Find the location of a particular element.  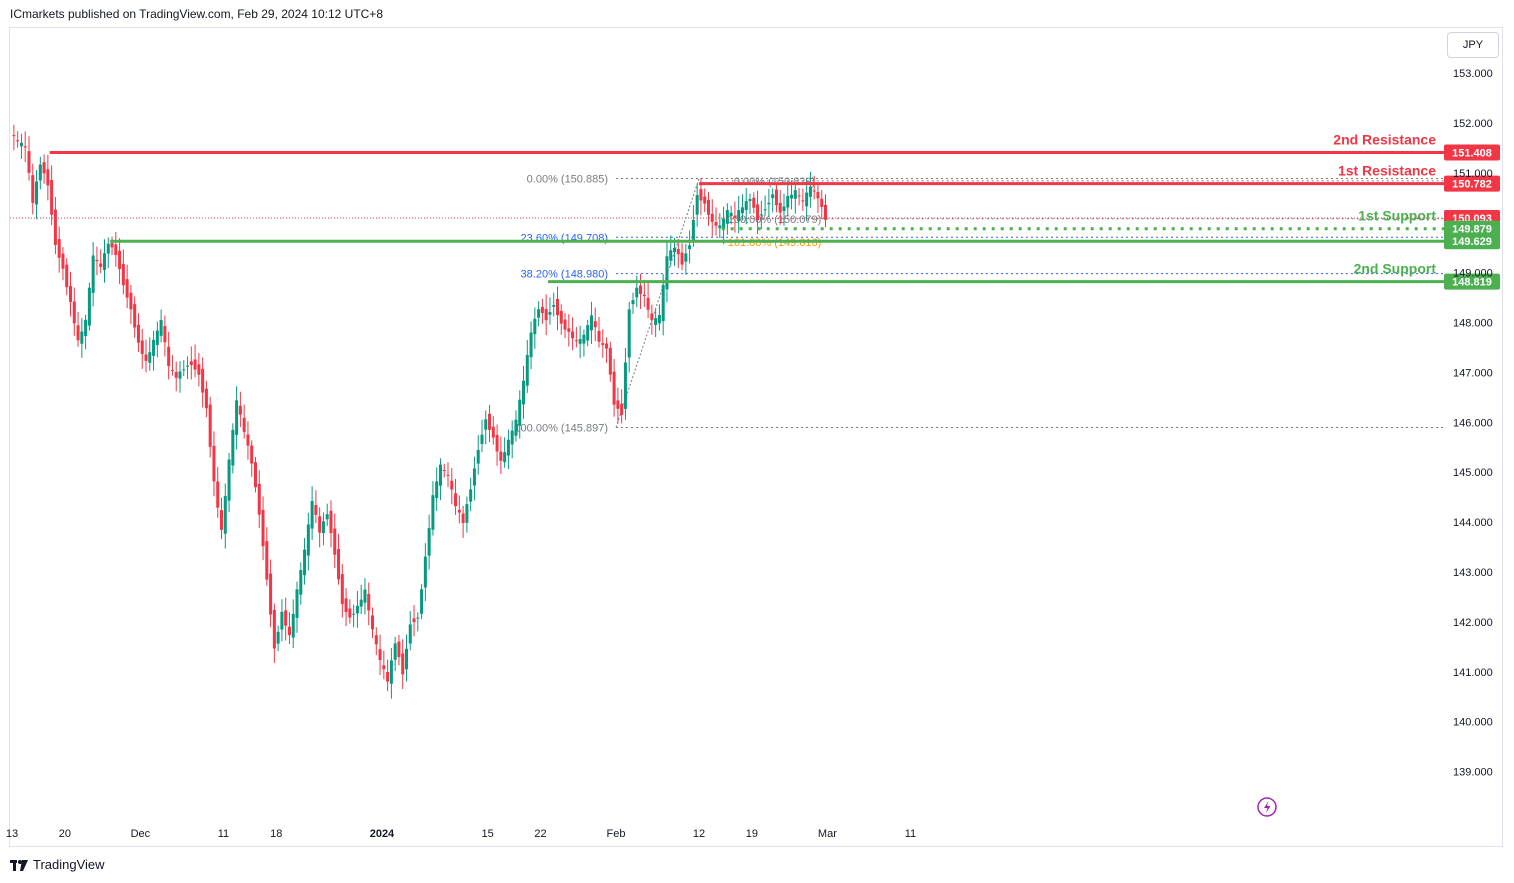

fib-extension-label: 161.80% (149.616) is located at coordinates (775, 243).